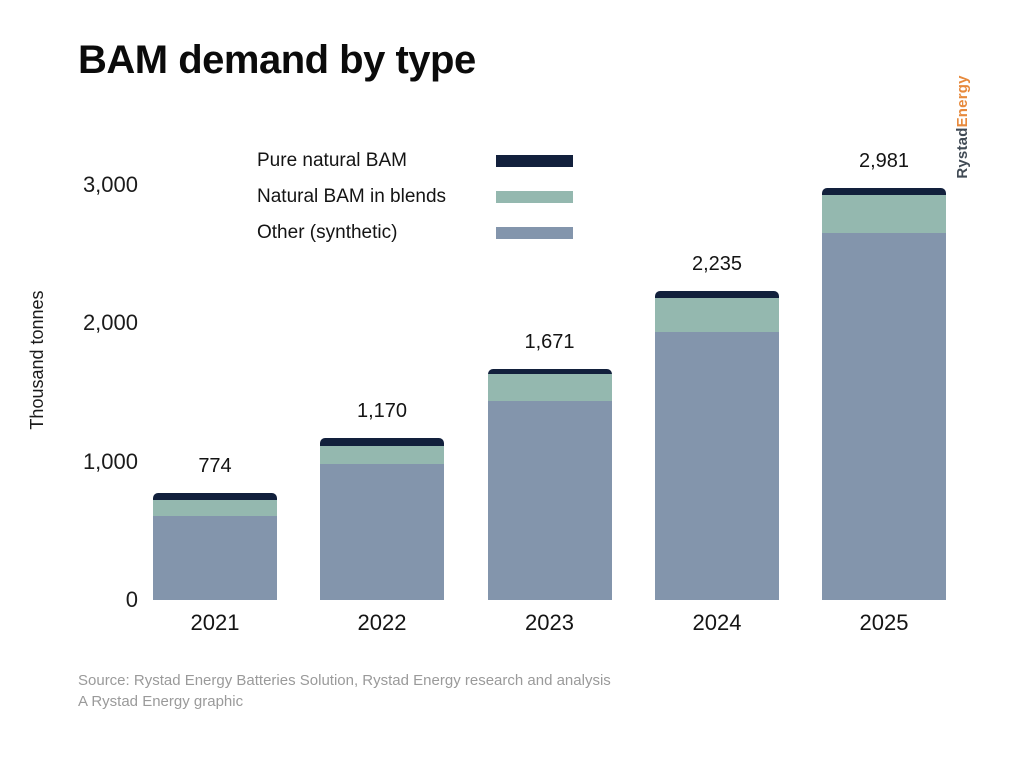  I want to click on legend-label: Pure natural BAM, so click(332, 160).